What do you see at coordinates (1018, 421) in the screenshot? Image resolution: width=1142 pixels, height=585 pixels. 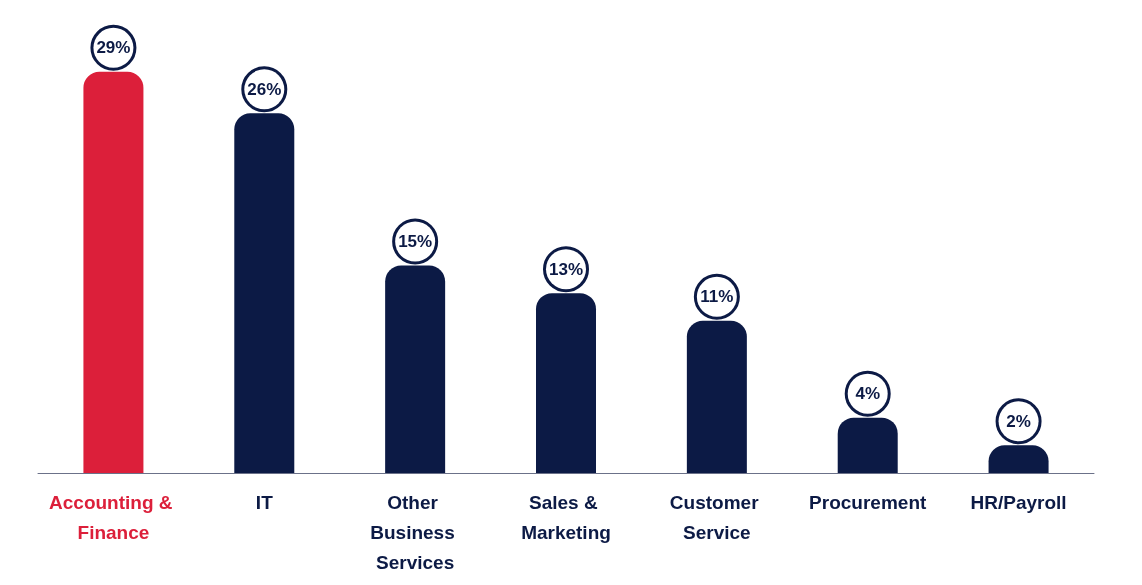 I see `data-label: 2%` at bounding box center [1018, 421].